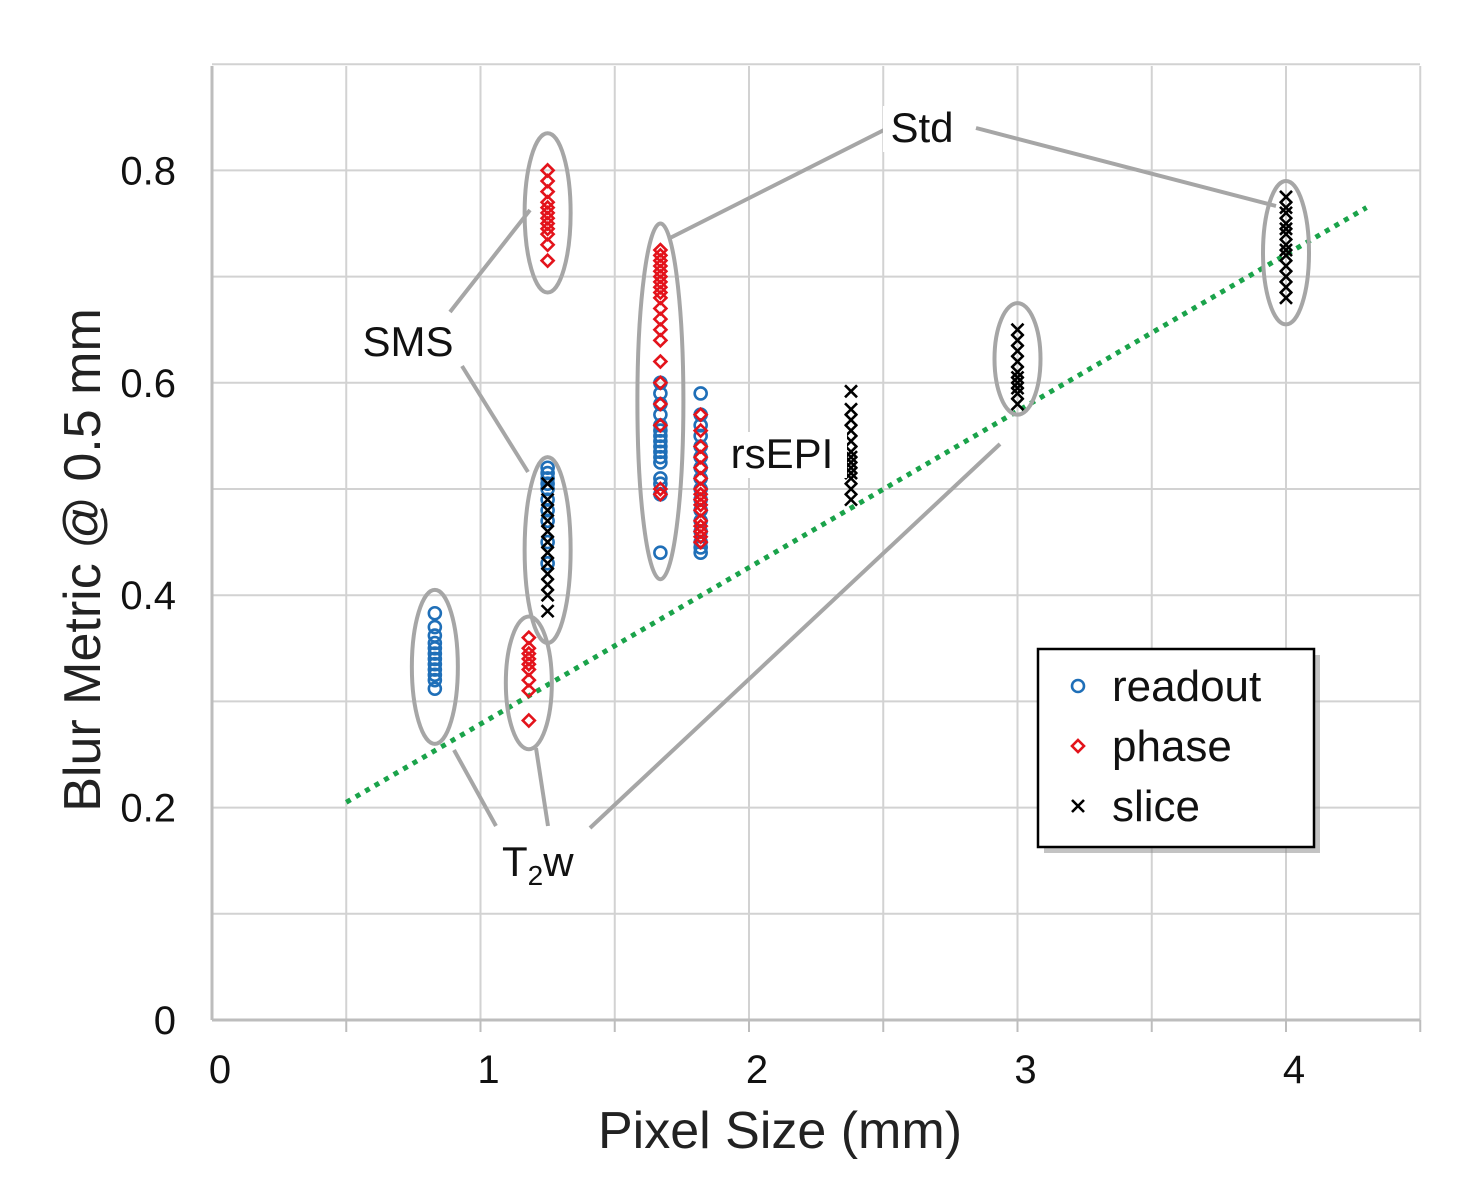 The image size is (1462, 1184). Describe the element at coordinates (538, 864) in the screenshot. I see `annotation-t2w: T2w` at that location.